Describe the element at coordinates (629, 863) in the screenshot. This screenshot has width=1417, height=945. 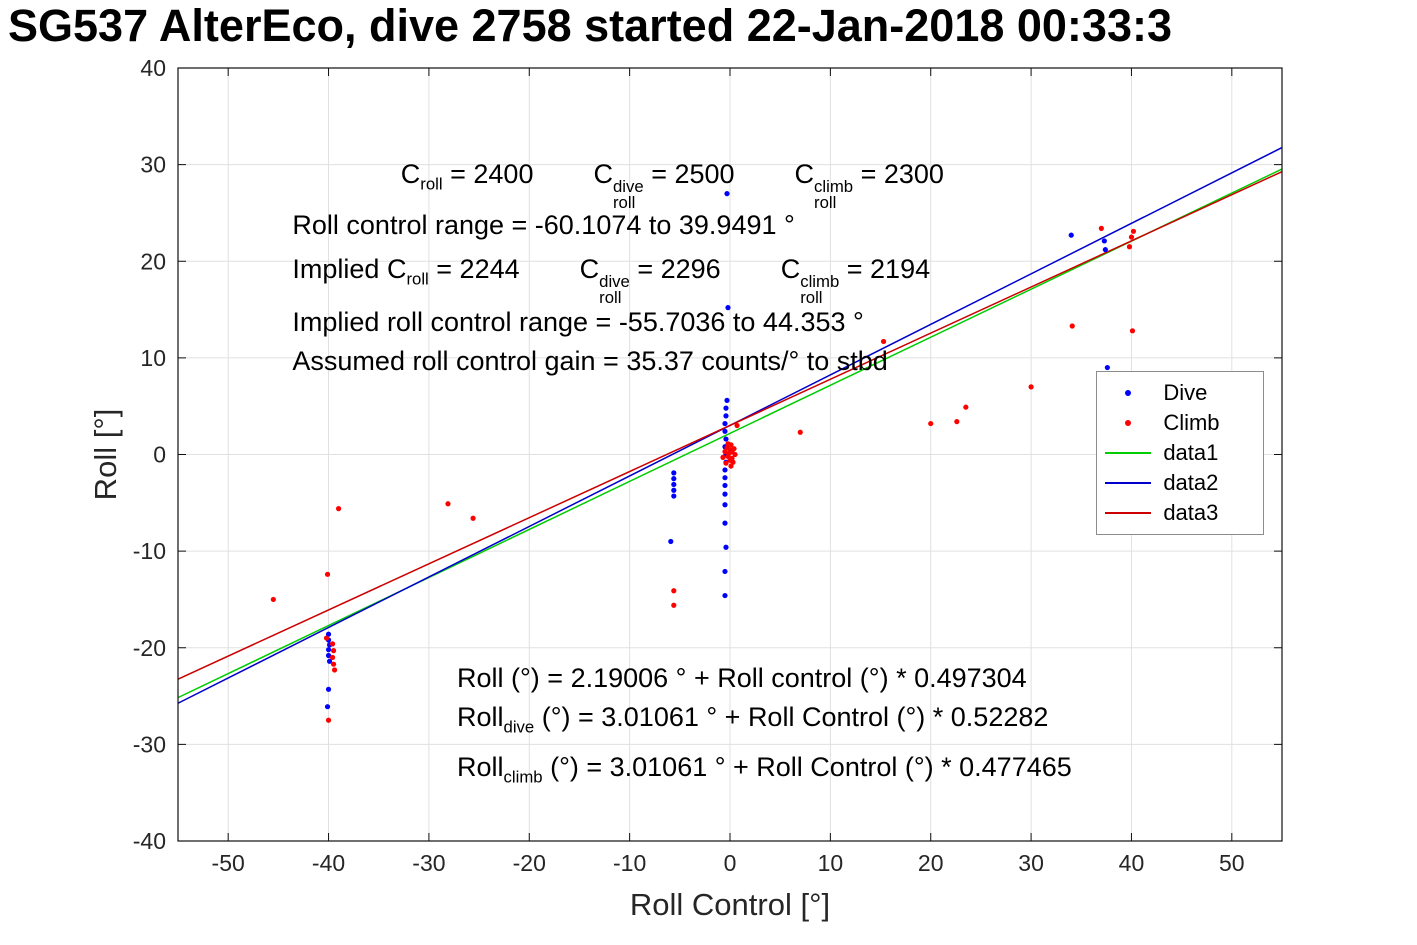
I see `x-tick-label: -10` at that location.